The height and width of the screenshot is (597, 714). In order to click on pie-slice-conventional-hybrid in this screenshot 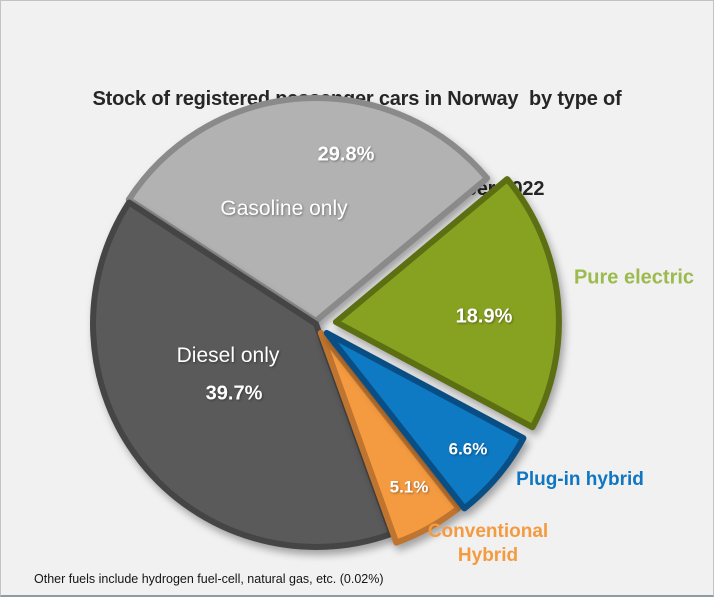, I will do `click(389, 437)`.